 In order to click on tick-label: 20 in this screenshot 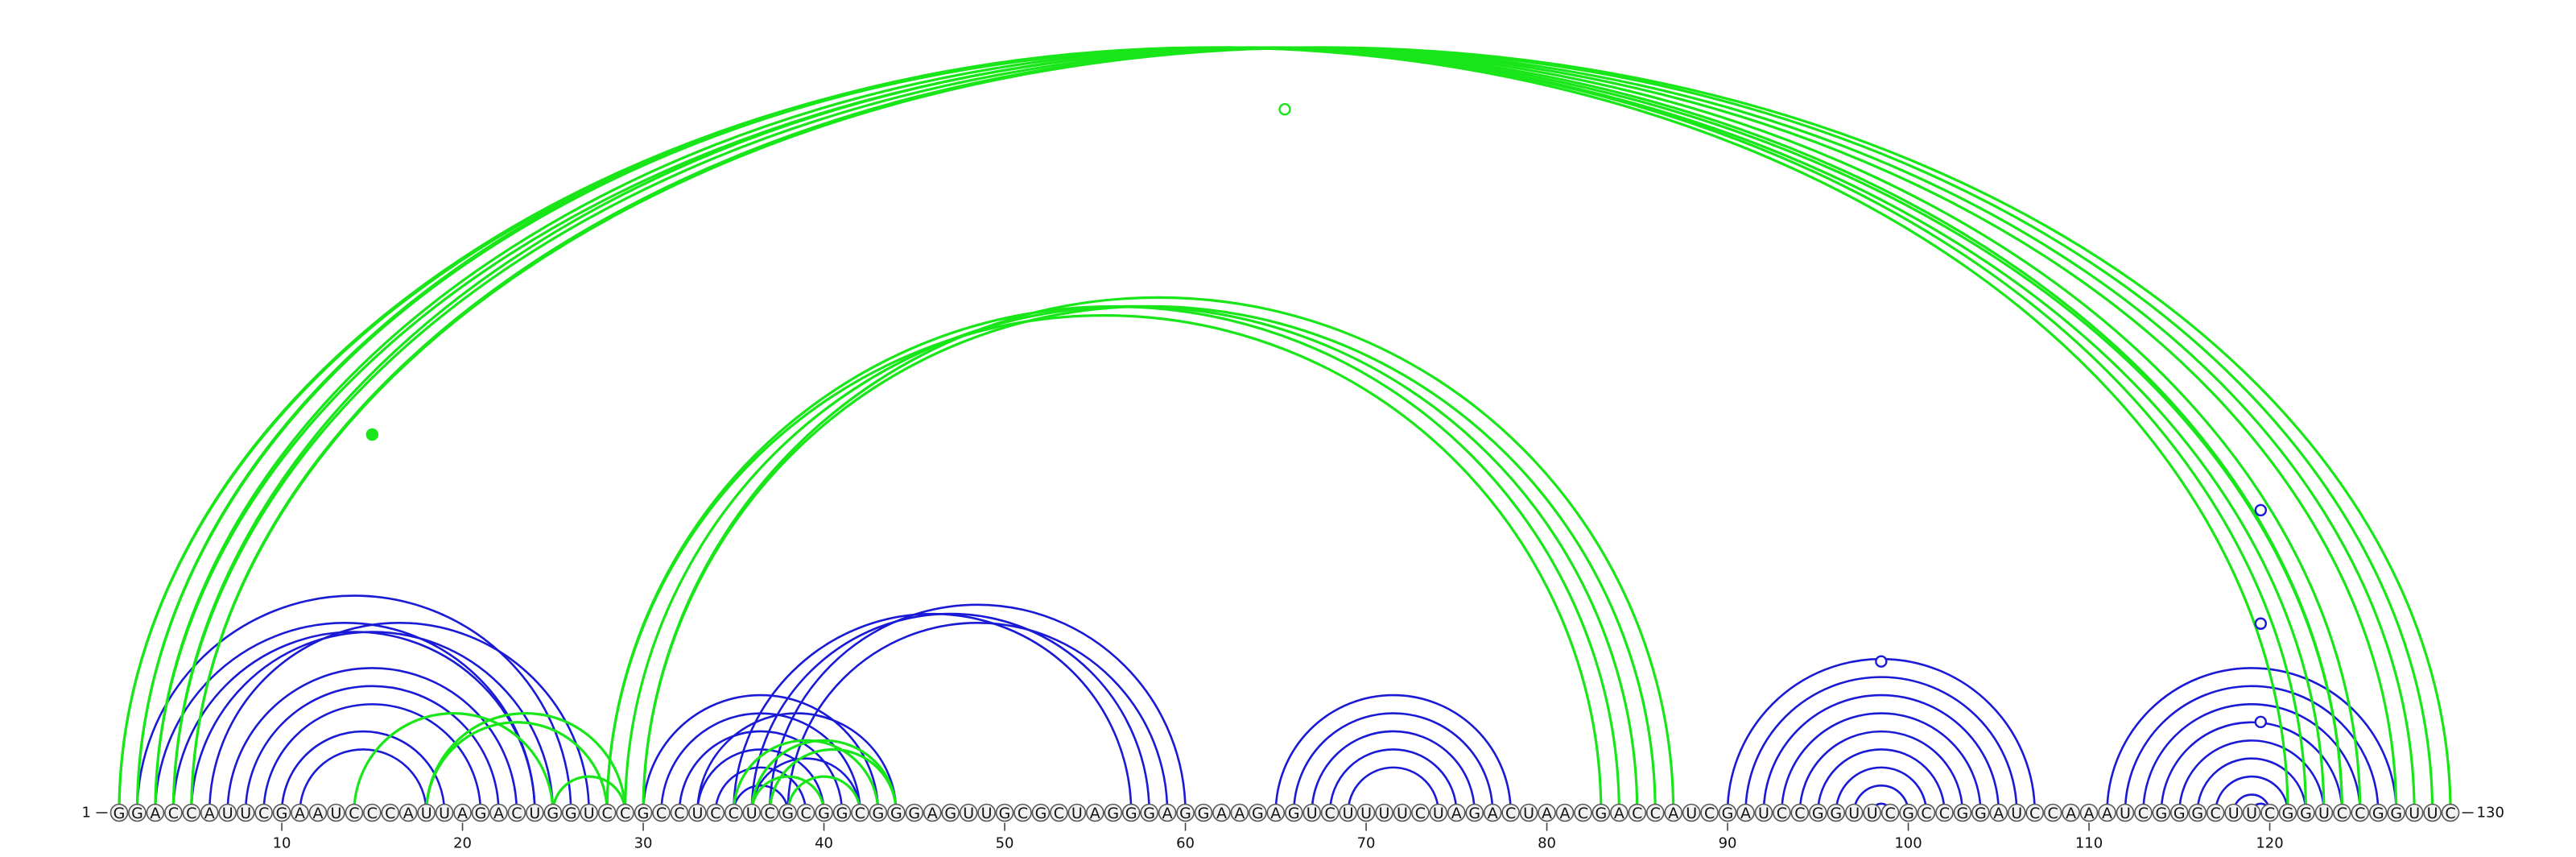, I will do `click(463, 843)`.